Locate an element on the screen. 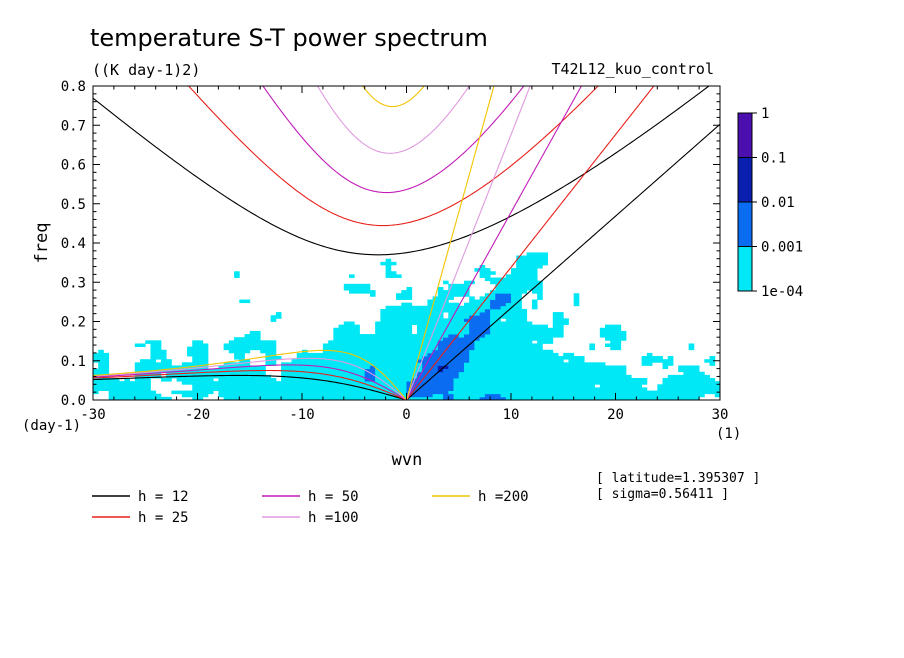 The height and width of the screenshot is (658, 904). legend-item: h =100 is located at coordinates (310, 518).